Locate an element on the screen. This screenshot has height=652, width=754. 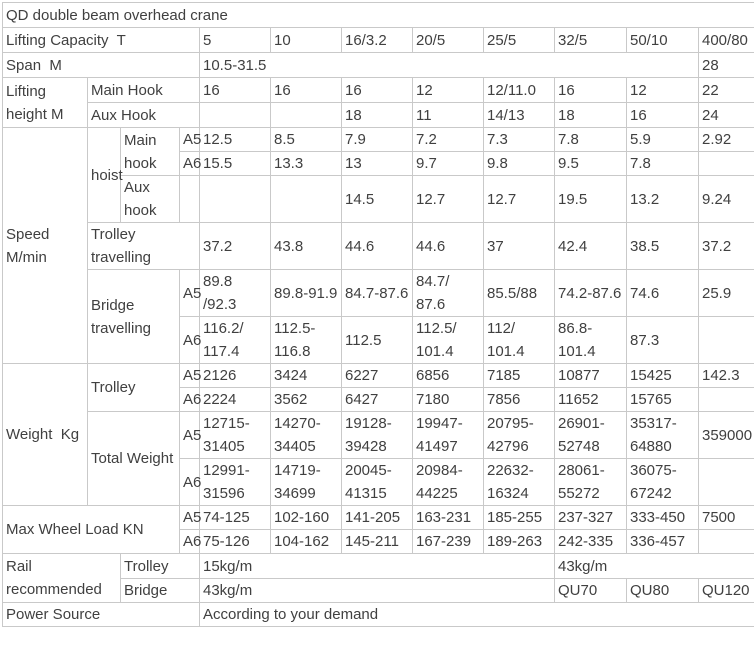
label-speed-main-hook: Main hook is located at coordinates (150, 151).